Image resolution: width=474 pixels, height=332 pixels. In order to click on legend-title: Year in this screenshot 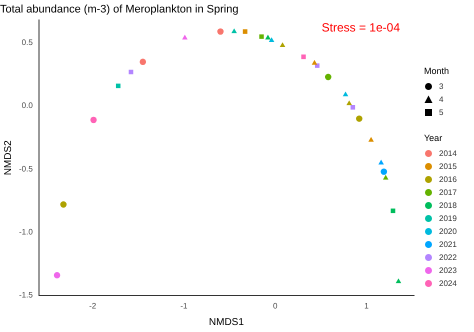, I will do `click(434, 138)`.